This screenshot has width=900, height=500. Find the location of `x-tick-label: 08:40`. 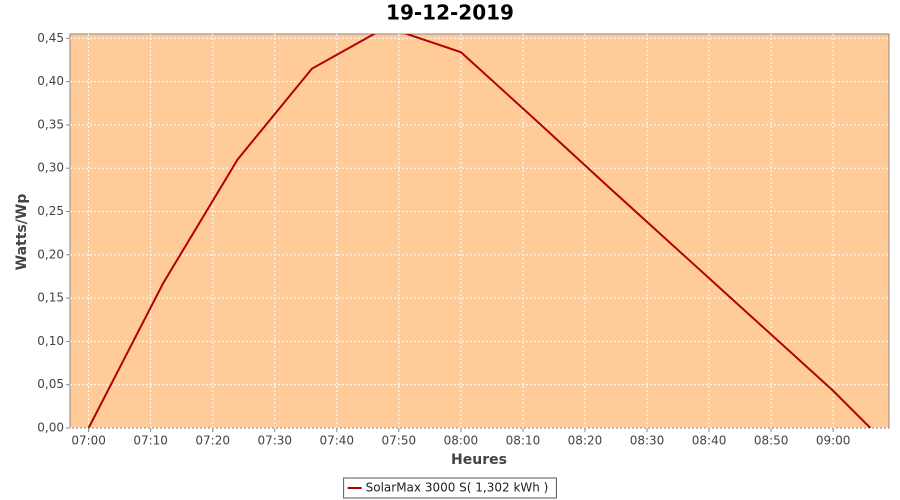

x-tick-label: 08:40 is located at coordinates (709, 441).